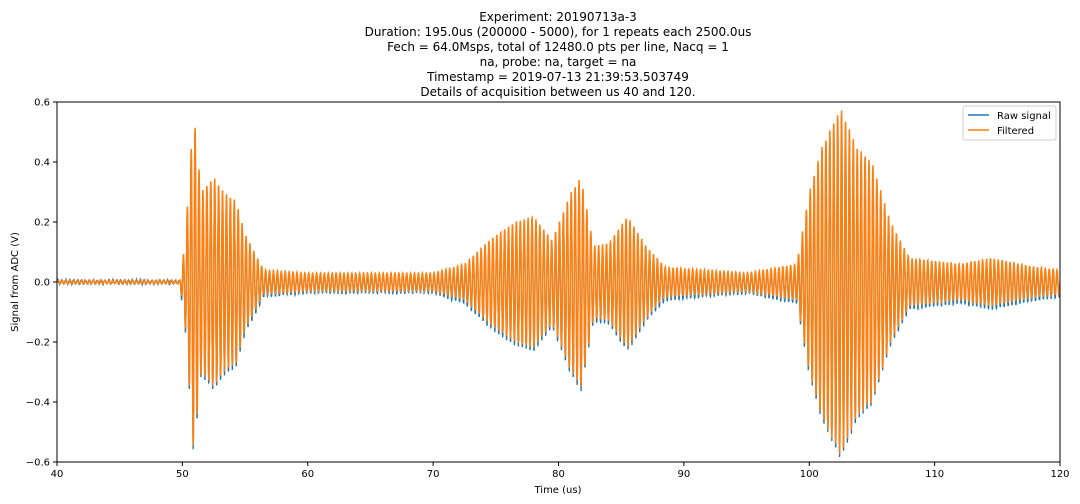  What do you see at coordinates (558, 77) in the screenshot?
I see `chart-title-line-5: Timestamp = 2019-07-13 21:39:53.503749` at bounding box center [558, 77].